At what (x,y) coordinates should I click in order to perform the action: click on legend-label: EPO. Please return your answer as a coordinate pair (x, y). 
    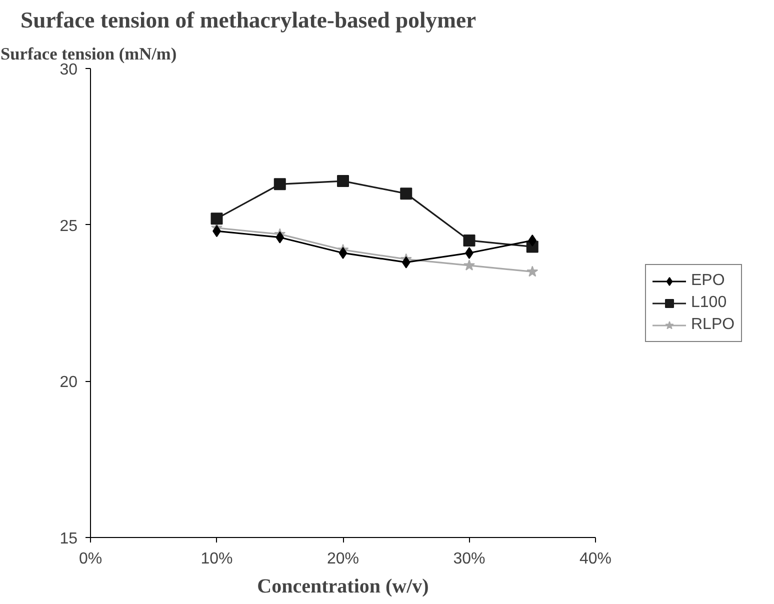
    Looking at the image, I should click on (708, 281).